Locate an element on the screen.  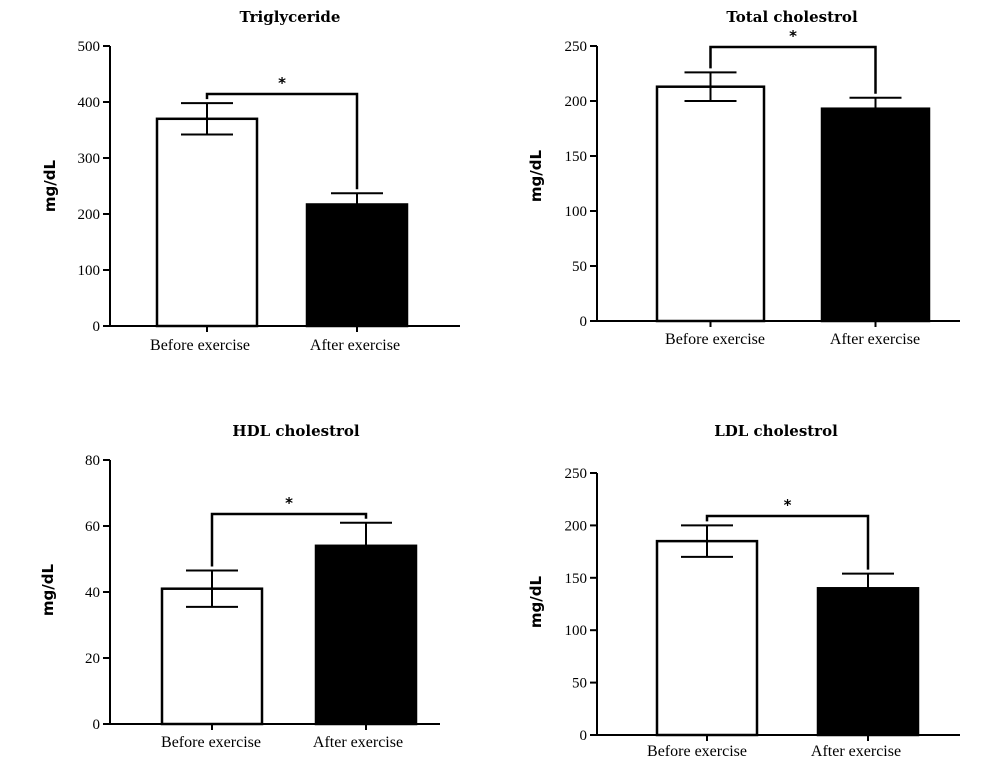
y-tick-label: 20 is located at coordinates (92, 659).